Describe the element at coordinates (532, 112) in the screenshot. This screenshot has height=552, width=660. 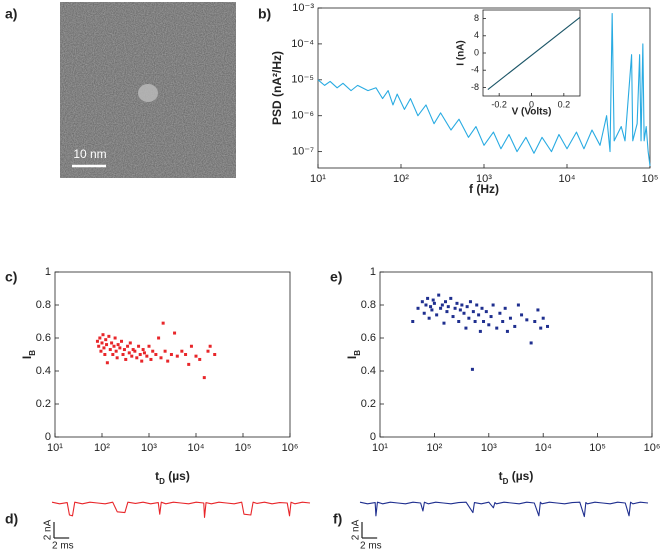
I see `x-axis-label: V (Volts)` at that location.